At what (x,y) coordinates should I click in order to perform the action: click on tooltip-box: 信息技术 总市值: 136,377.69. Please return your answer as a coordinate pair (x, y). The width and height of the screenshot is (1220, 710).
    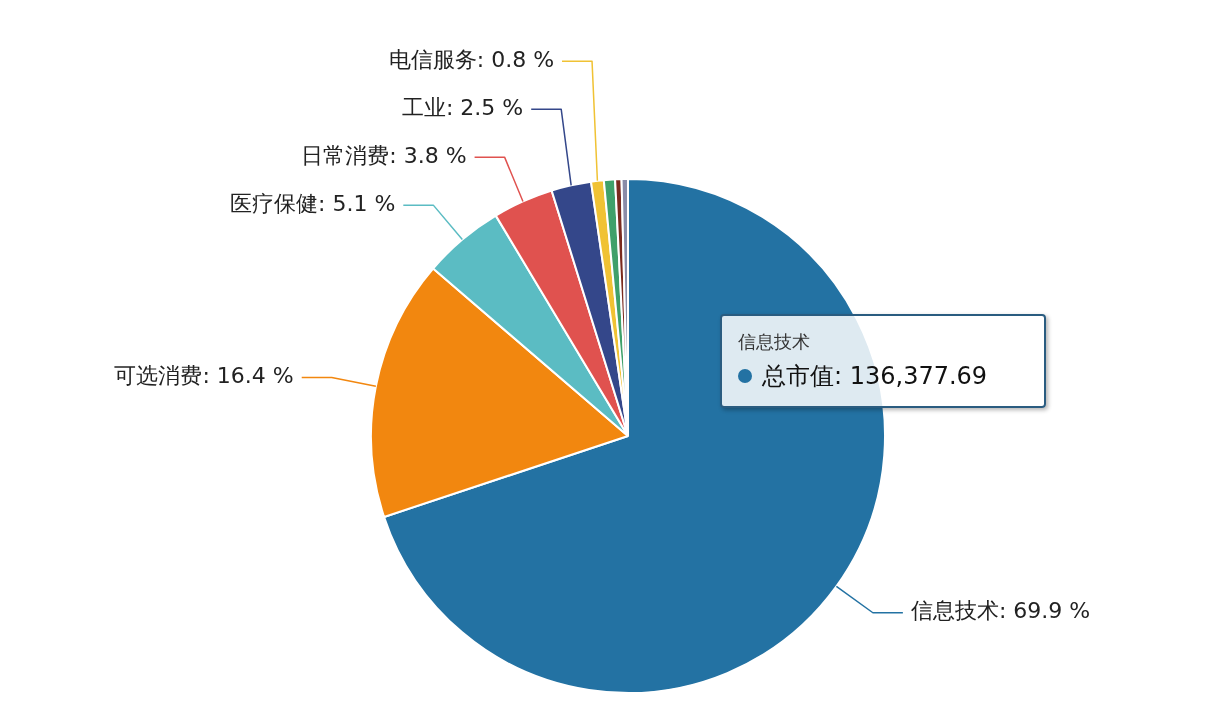
    Looking at the image, I should click on (883, 361).